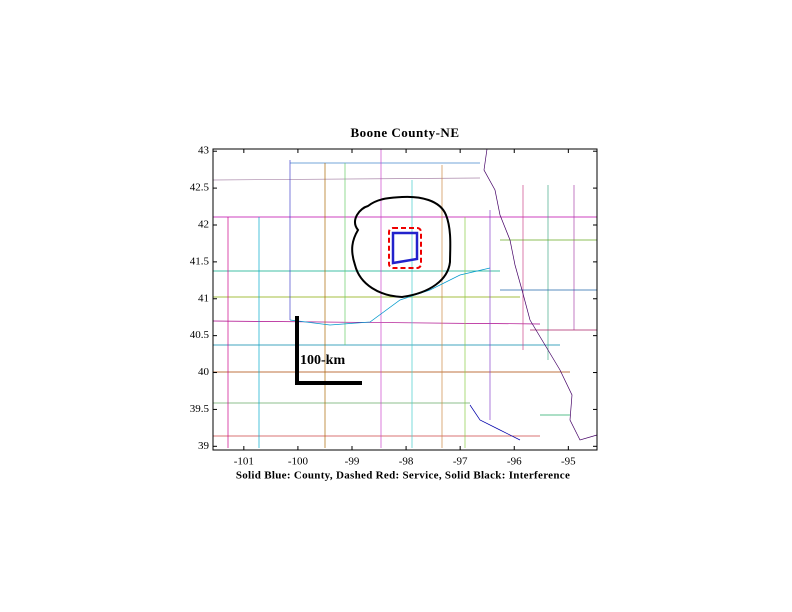 Image resolution: width=792 pixels, height=612 pixels. Describe the element at coordinates (204, 372) in the screenshot. I see `y-tick-label: 40` at that location.